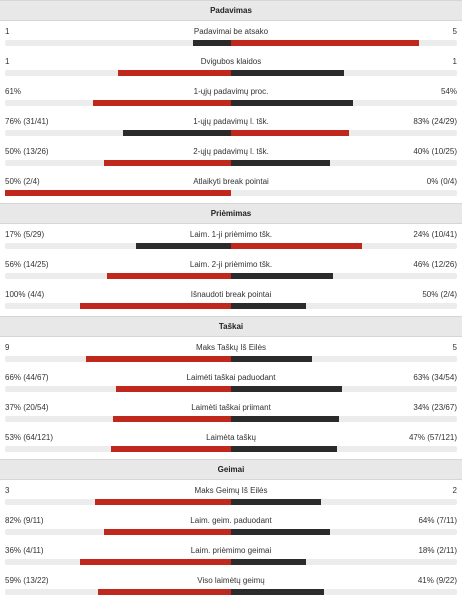 The height and width of the screenshot is (602, 462). Describe the element at coordinates (435, 377) in the screenshot. I see `player2-value: 63% (34/54)` at that location.